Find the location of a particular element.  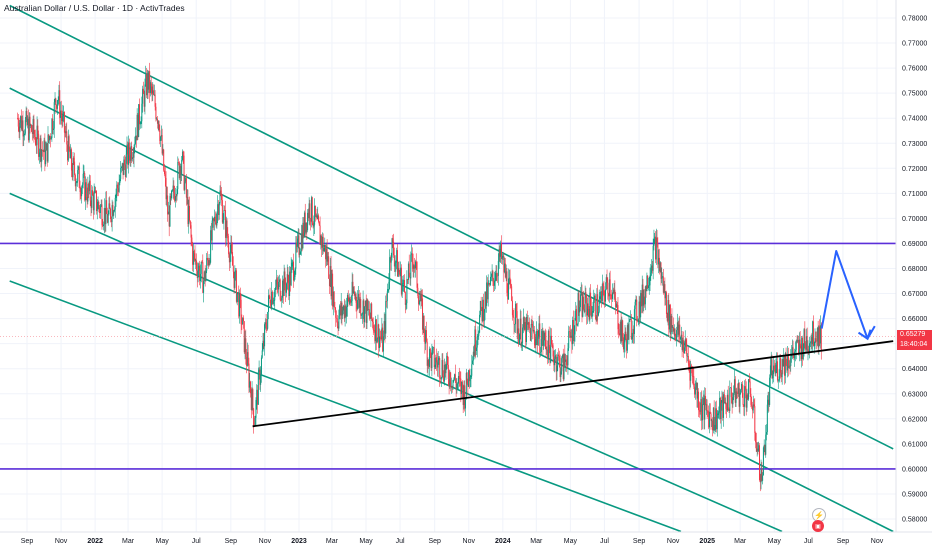

calendar-icon: ▣ is located at coordinates (818, 526).